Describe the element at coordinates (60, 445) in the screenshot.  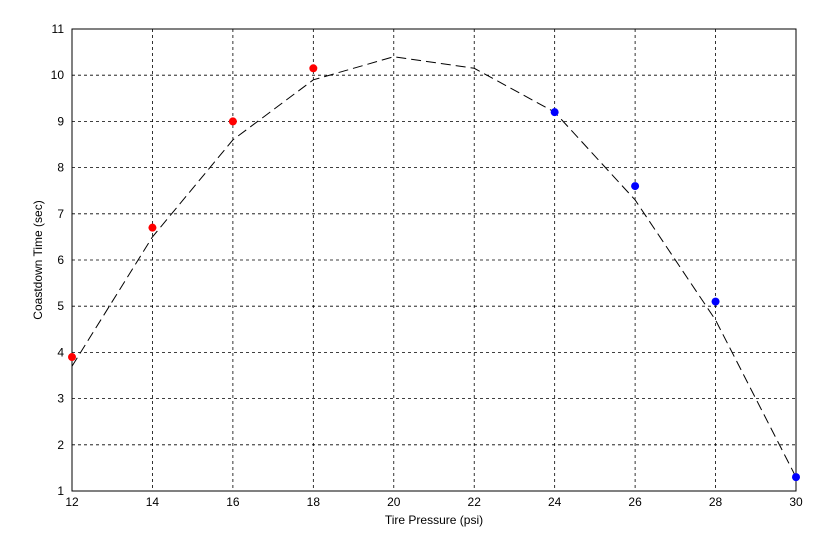
I see `y-tick-label: 2` at that location.